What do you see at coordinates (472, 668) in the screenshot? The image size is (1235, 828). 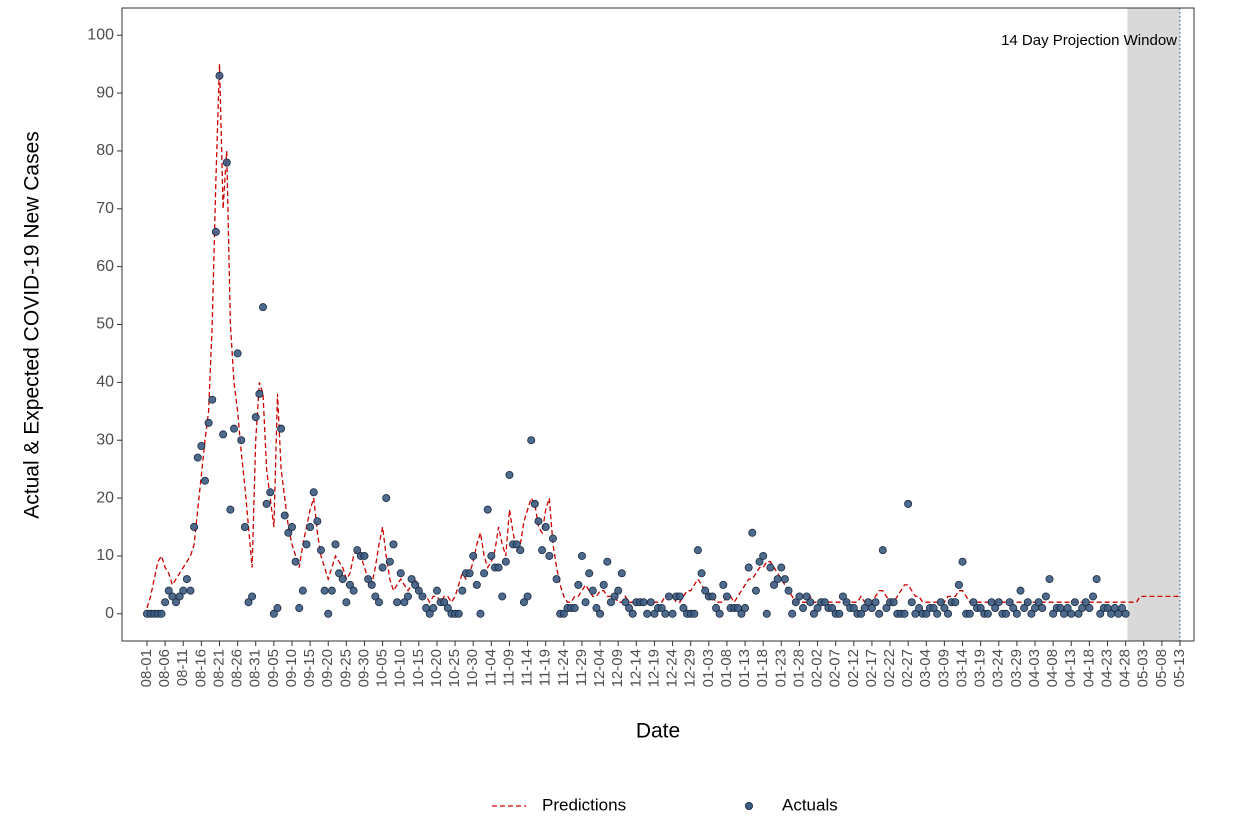 I see `x-tick-label: 10-30` at bounding box center [472, 668].